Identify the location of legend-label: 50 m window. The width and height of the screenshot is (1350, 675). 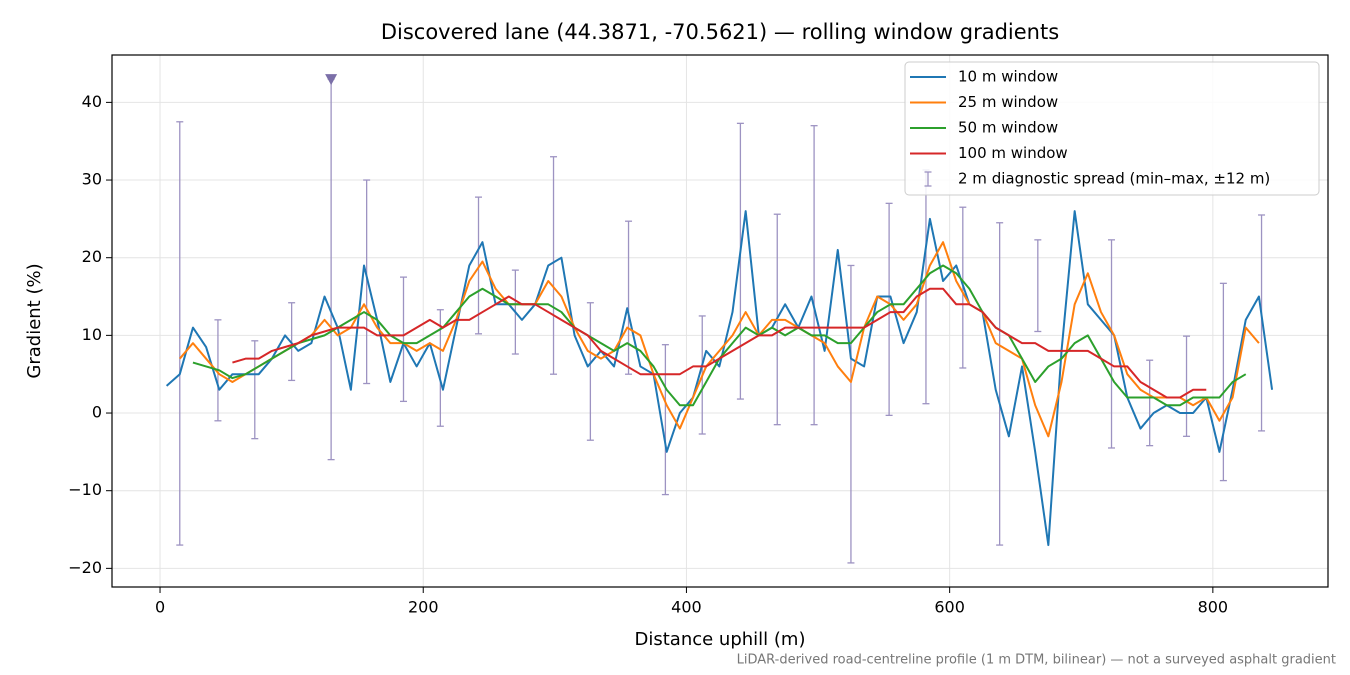
(1008, 128).